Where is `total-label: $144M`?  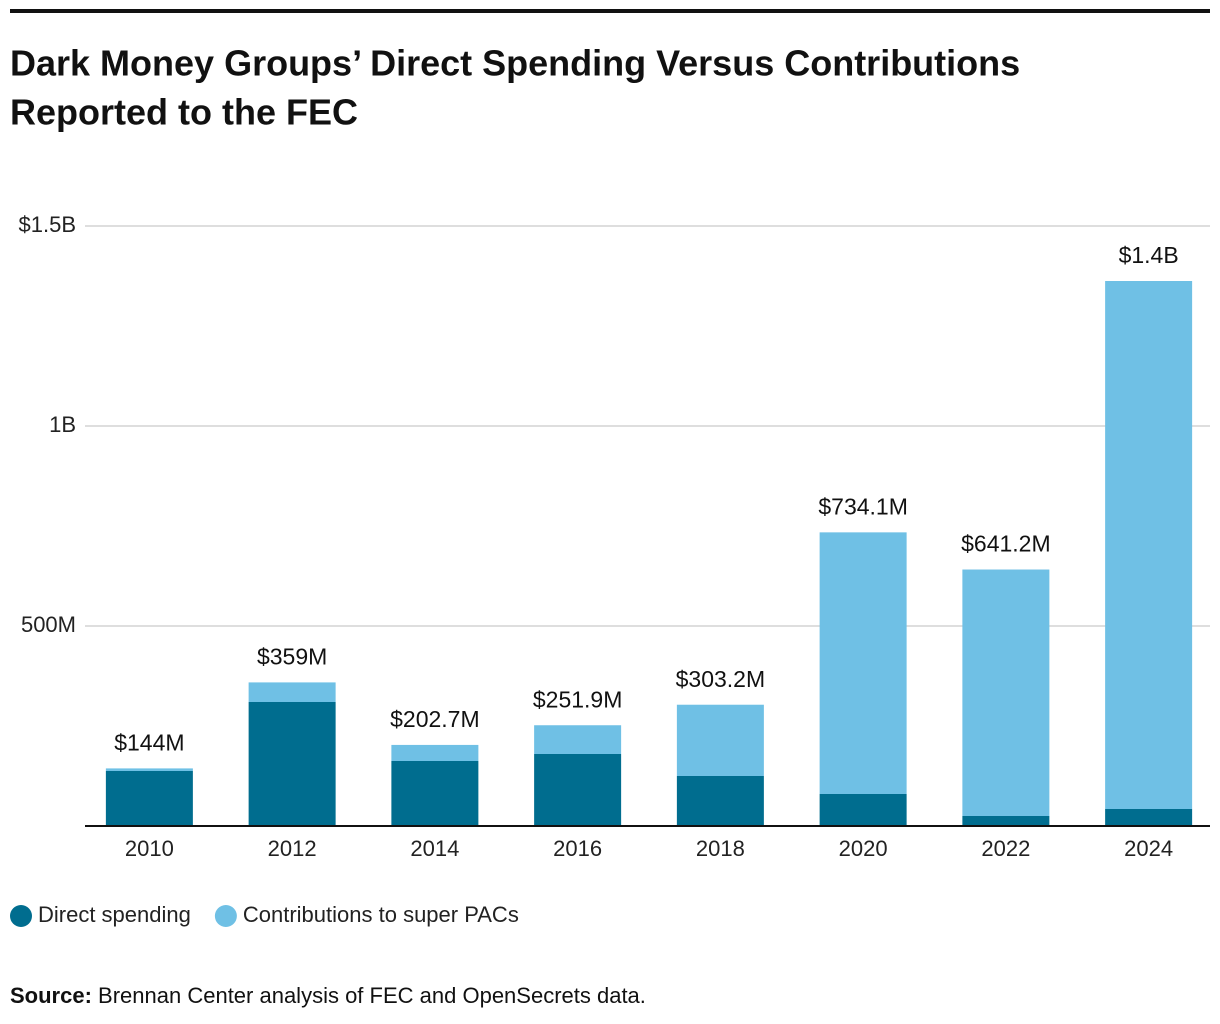
total-label: $144M is located at coordinates (149, 742).